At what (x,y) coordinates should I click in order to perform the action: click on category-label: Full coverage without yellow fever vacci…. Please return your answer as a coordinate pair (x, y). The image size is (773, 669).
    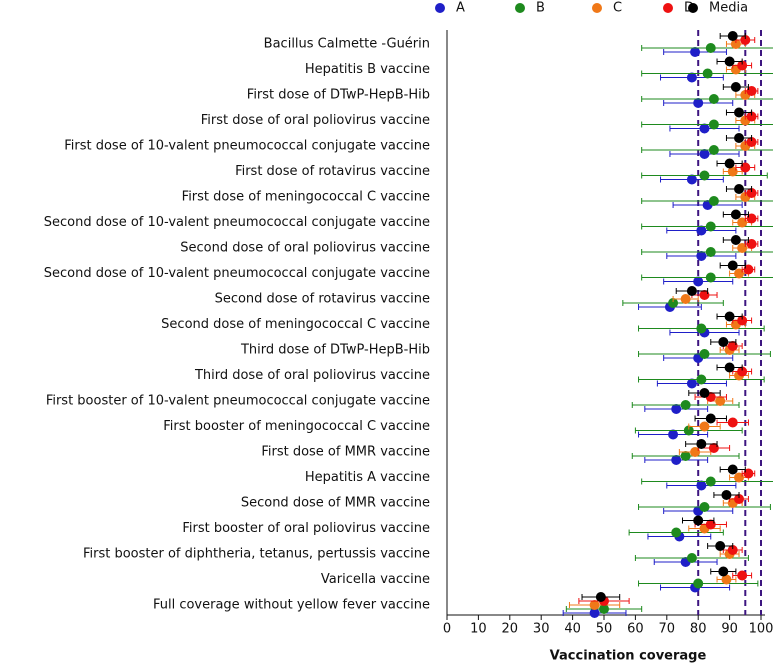
    Looking at the image, I should click on (291, 605).